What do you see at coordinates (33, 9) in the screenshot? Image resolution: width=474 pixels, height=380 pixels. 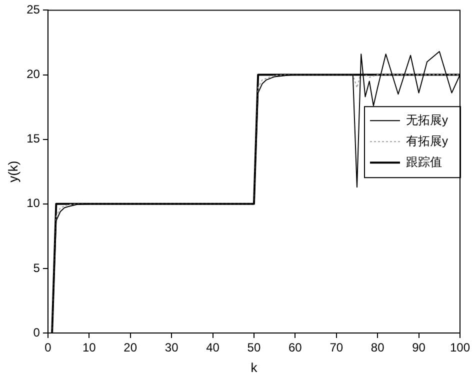 I see `y-tick-label: 25` at bounding box center [33, 9].